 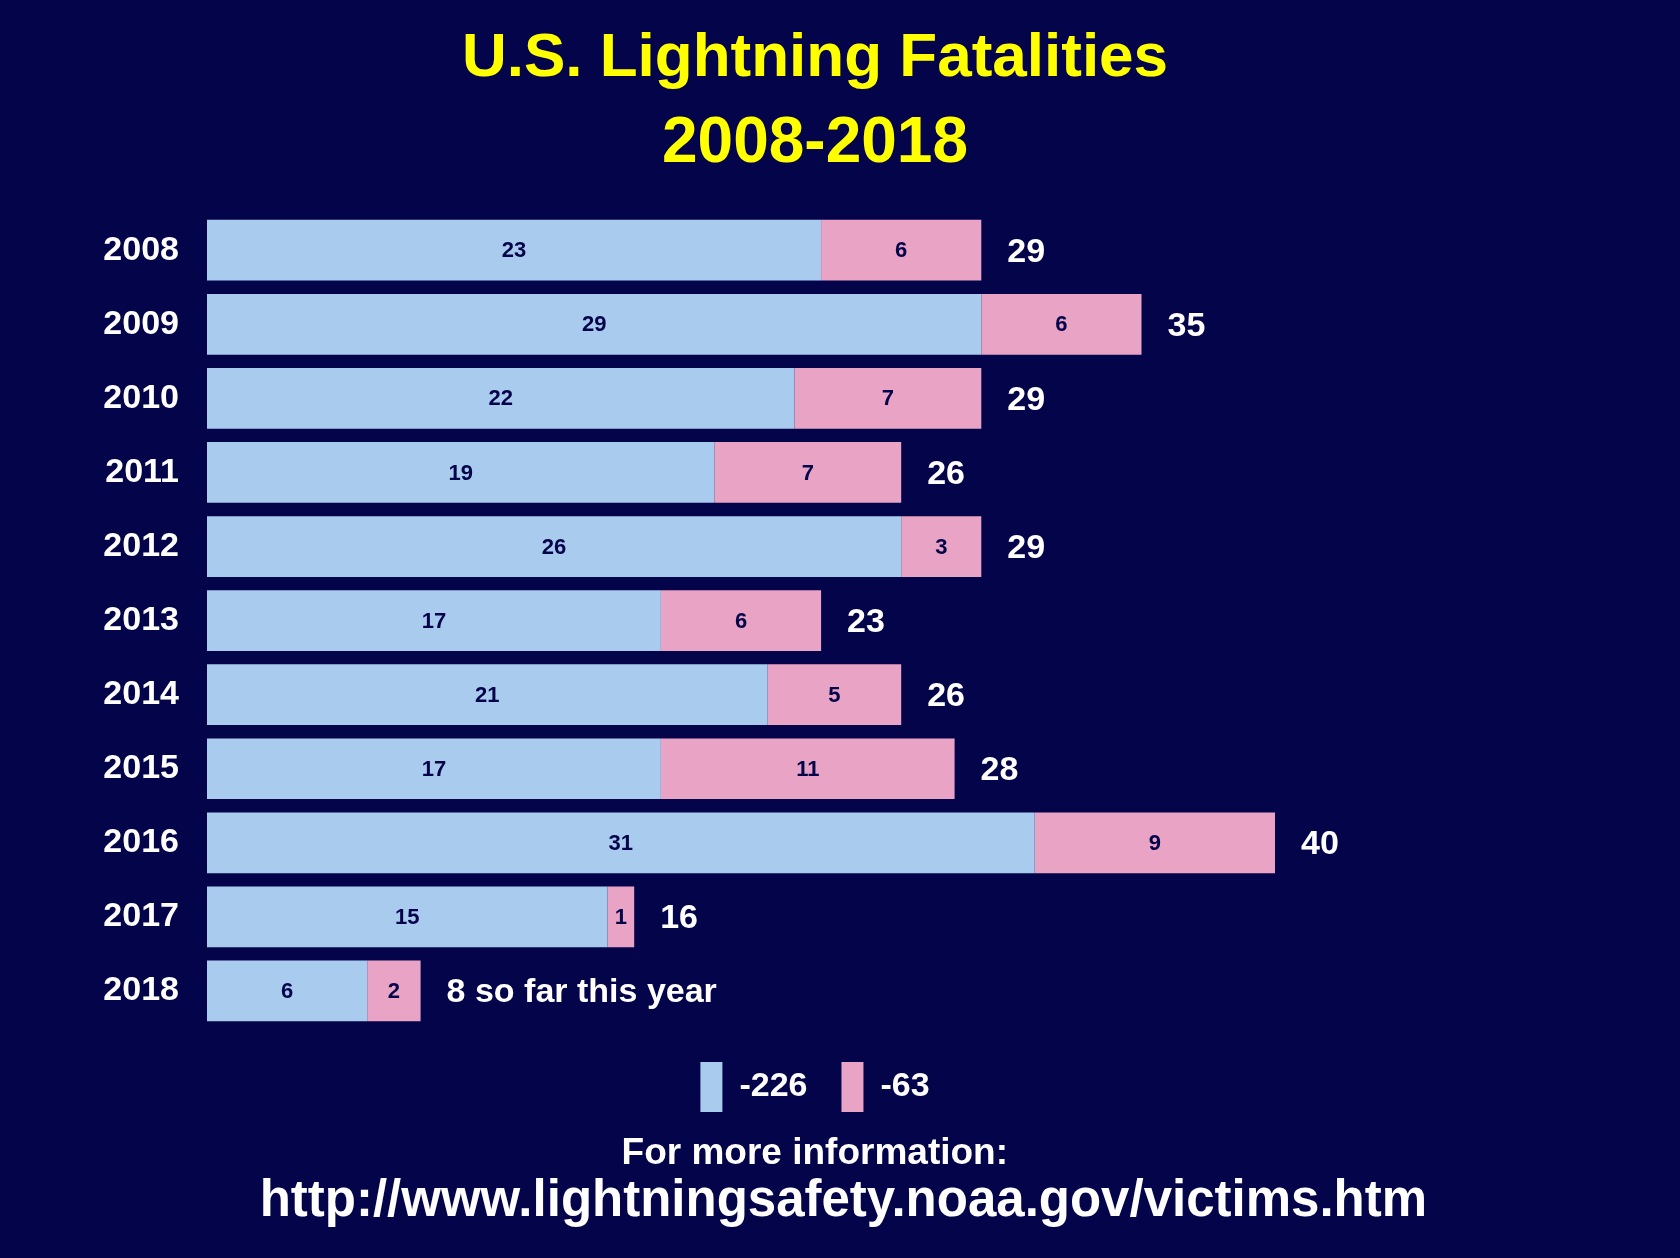 I want to click on data-label: 26, so click(x=554, y=546).